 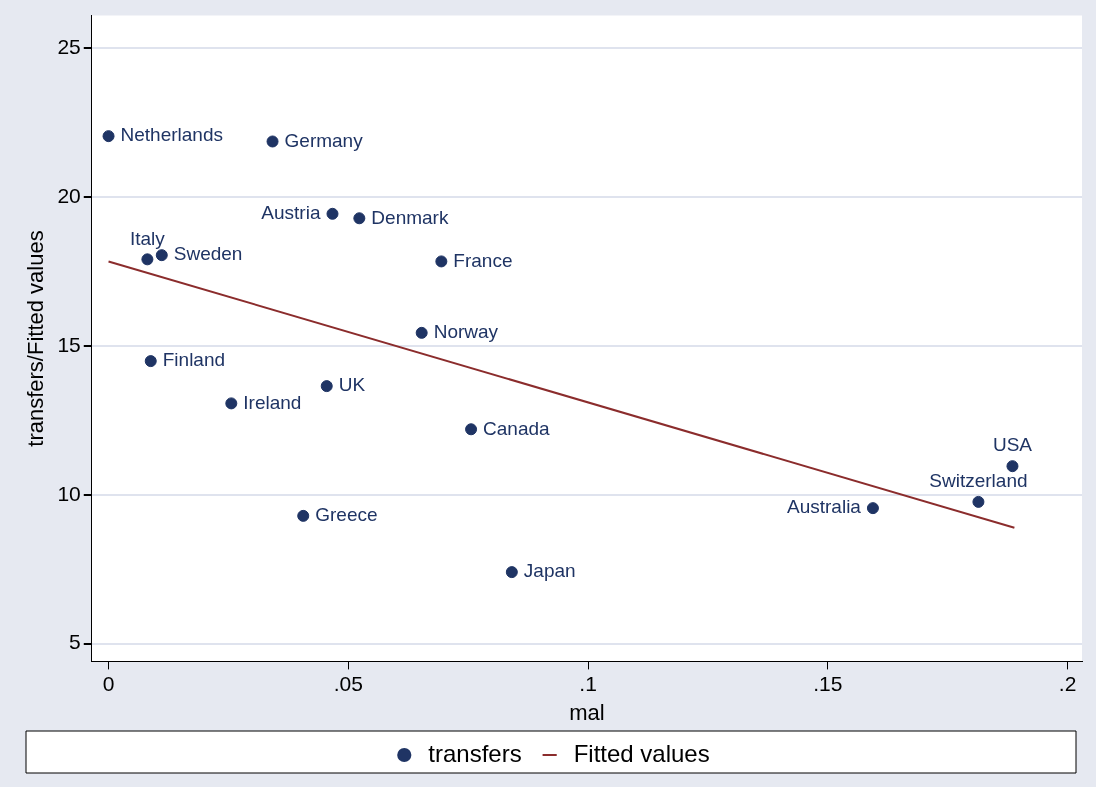 I want to click on y-tick-label: 5, so click(x=75, y=642).